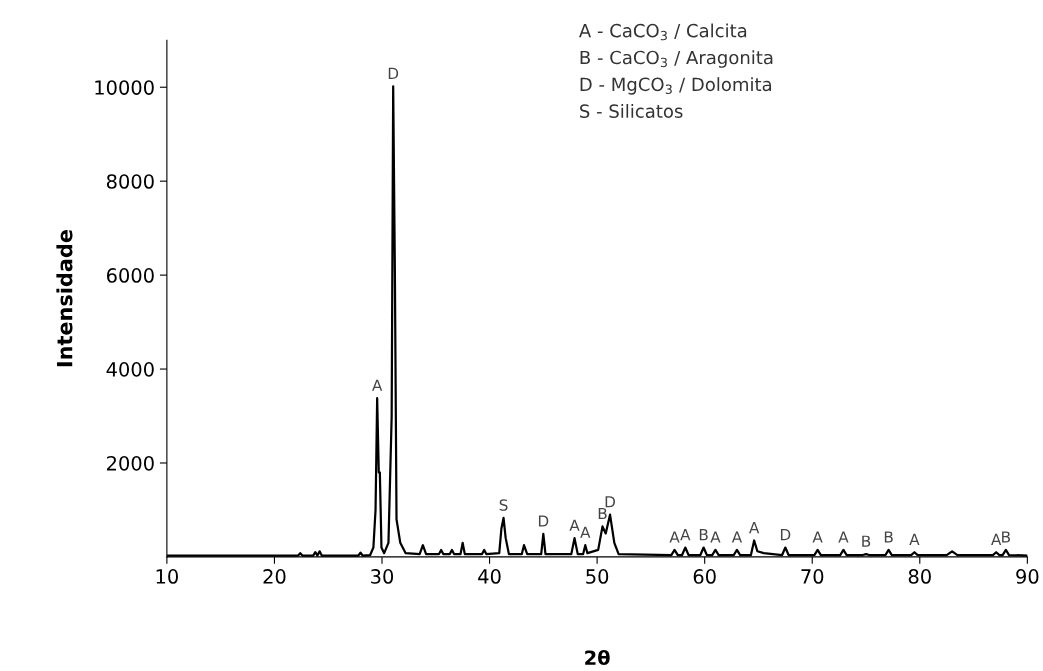 The image size is (1043, 671). Describe the element at coordinates (64, 298) in the screenshot. I see `y-axis-title: Intensidade` at that location.